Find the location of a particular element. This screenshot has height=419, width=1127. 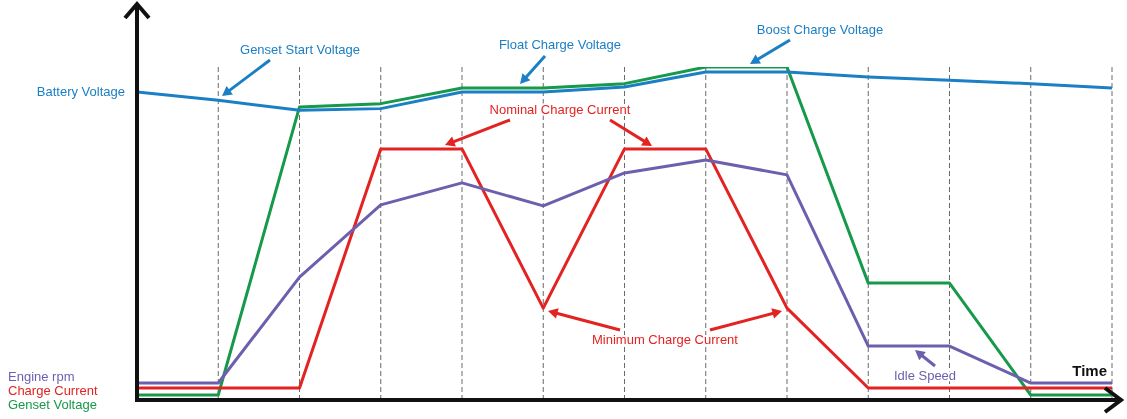

annotation: Idle Speed is located at coordinates (925, 375).